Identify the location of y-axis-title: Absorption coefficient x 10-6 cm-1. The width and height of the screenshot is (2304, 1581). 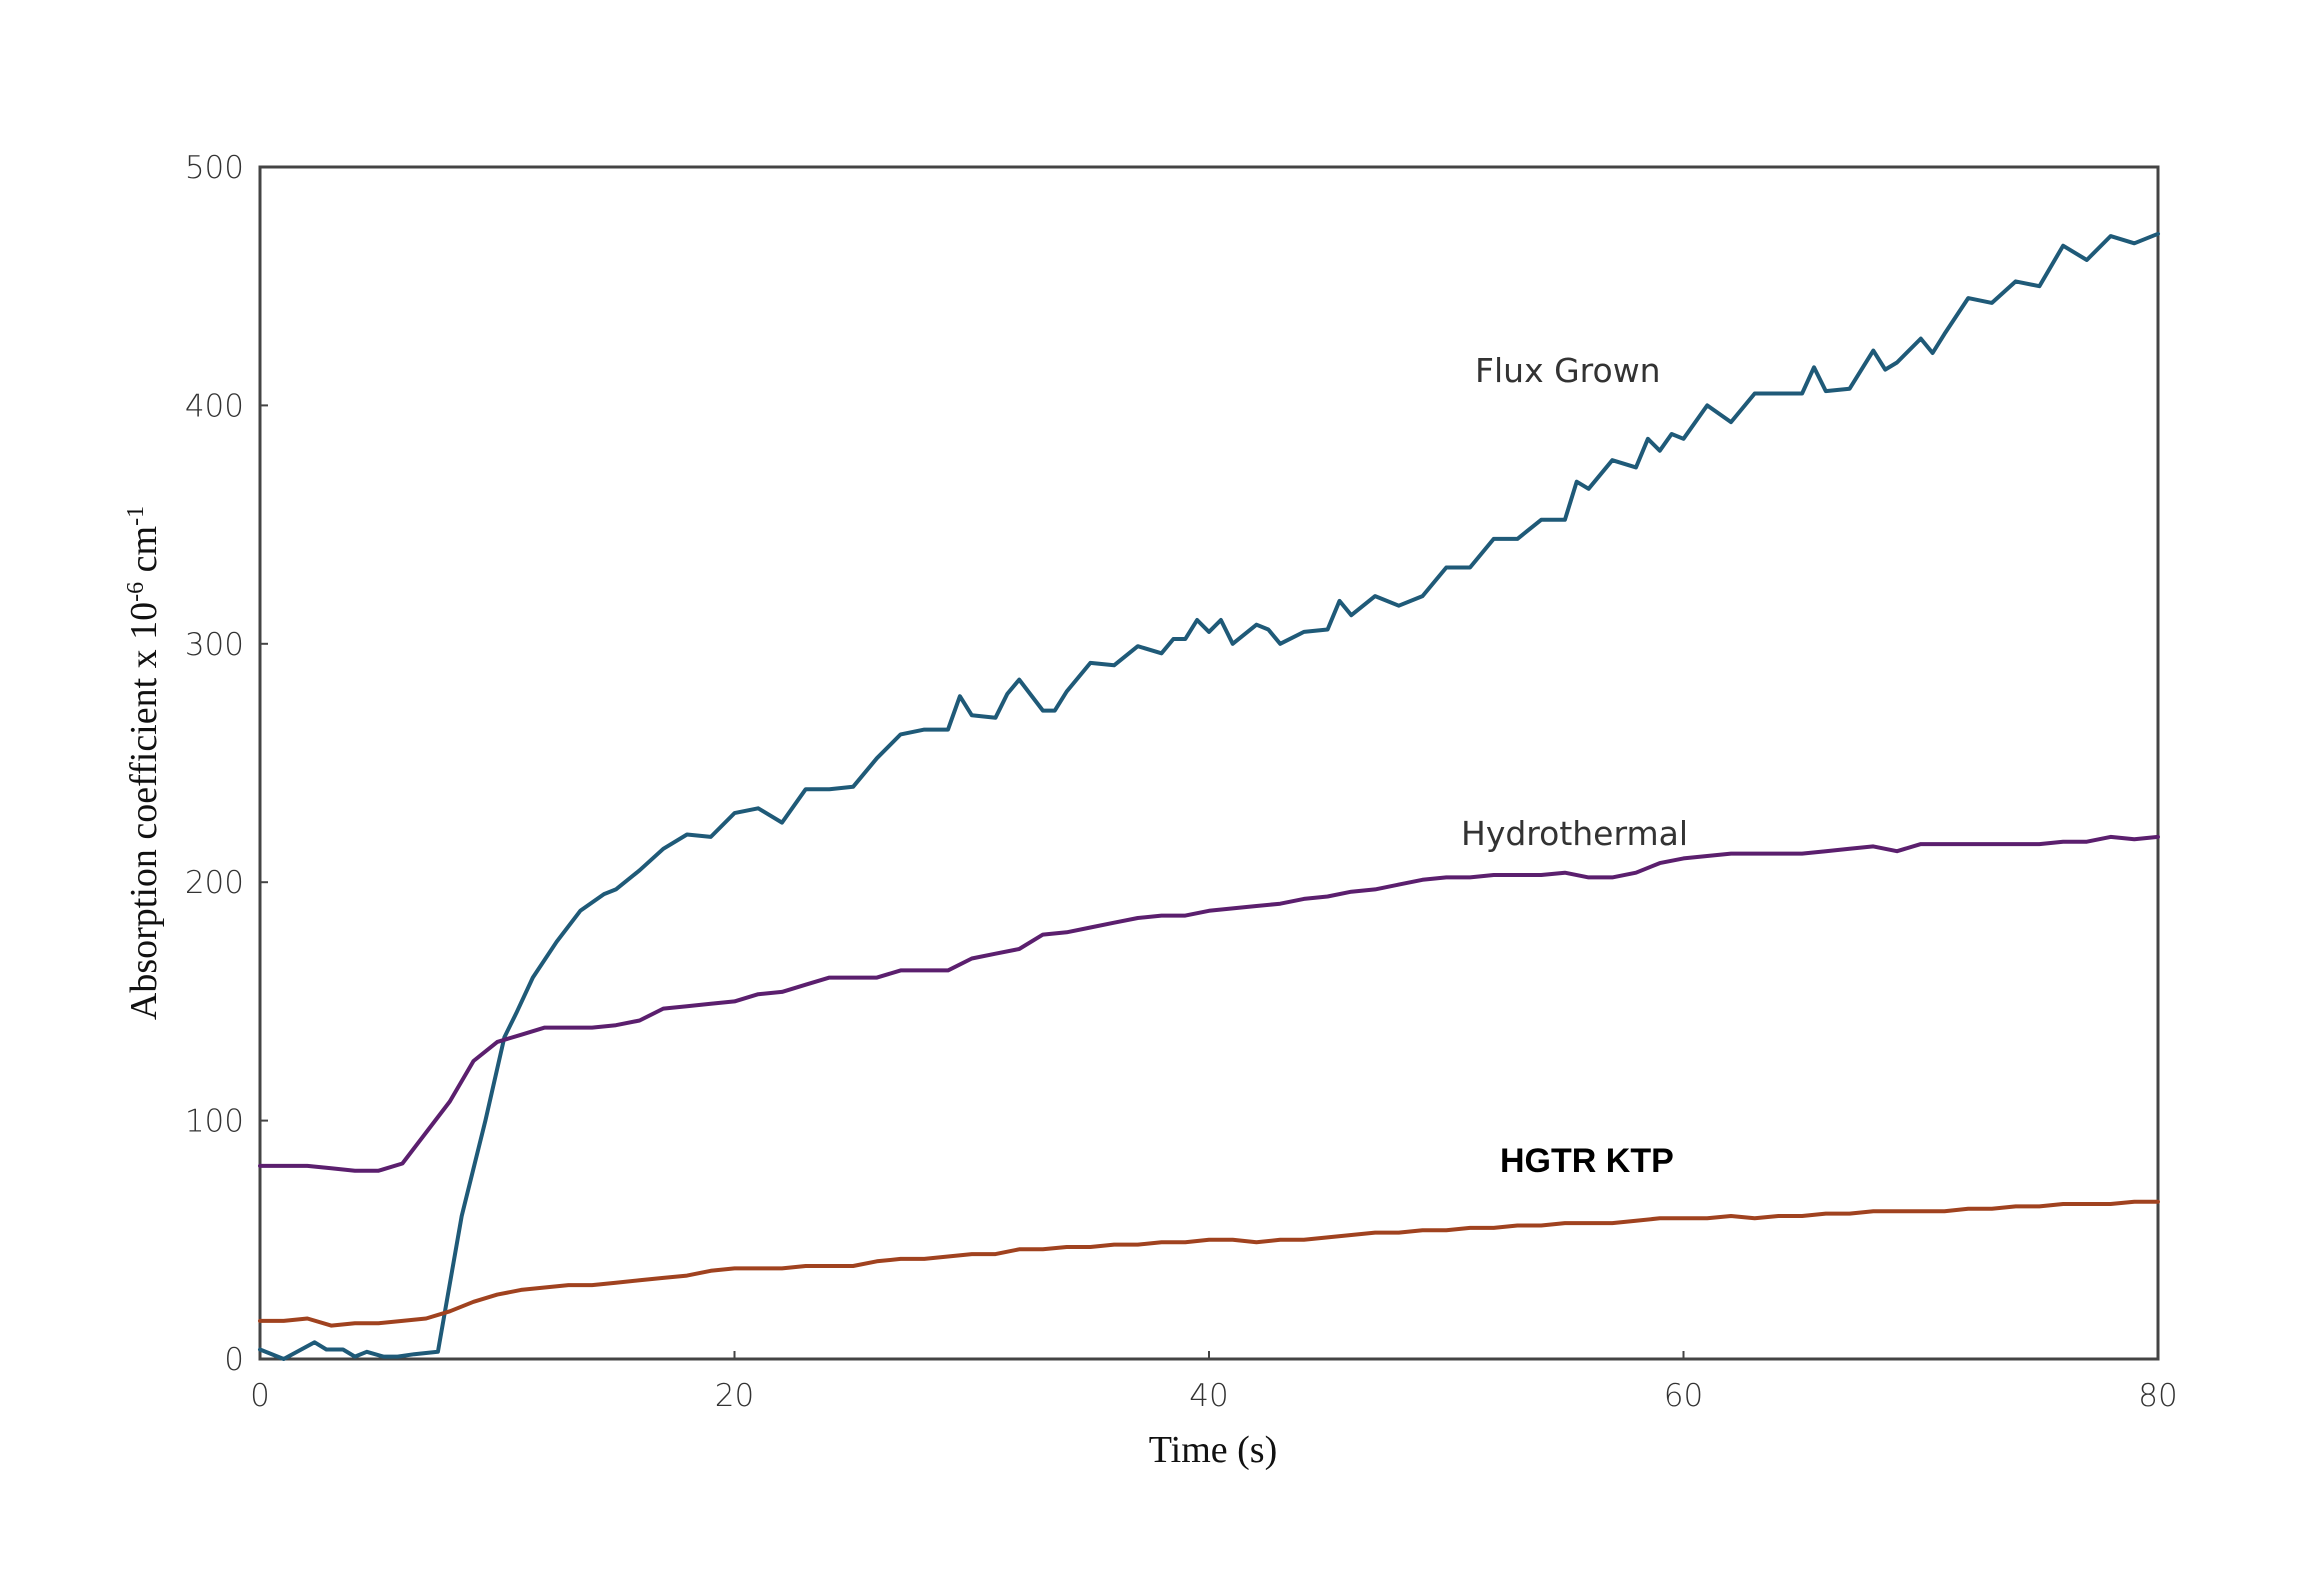
(144, 763).